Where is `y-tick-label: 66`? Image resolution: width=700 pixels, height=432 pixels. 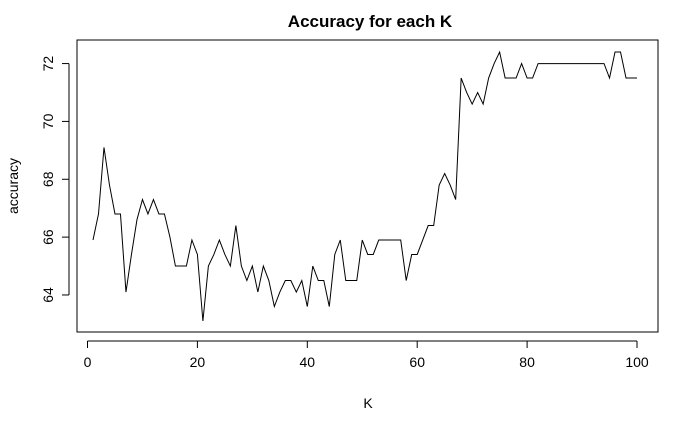
y-tick-label: 66 is located at coordinates (48, 237).